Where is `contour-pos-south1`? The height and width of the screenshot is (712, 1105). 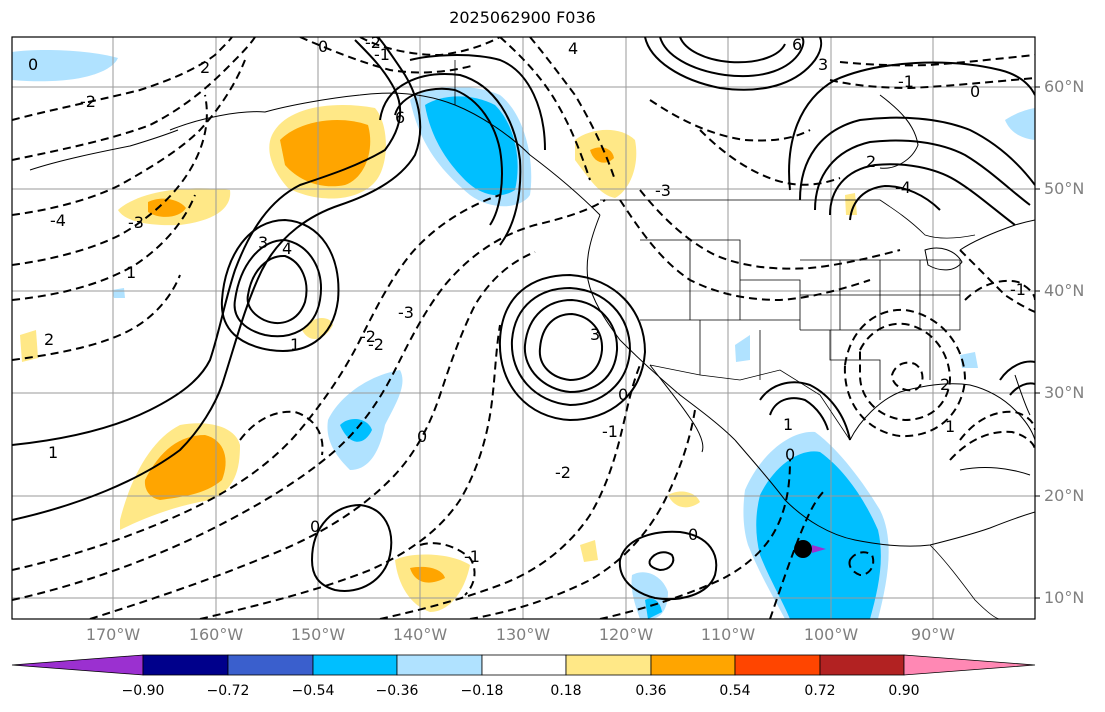
contour-pos-south1 is located at coordinates (668, 565).